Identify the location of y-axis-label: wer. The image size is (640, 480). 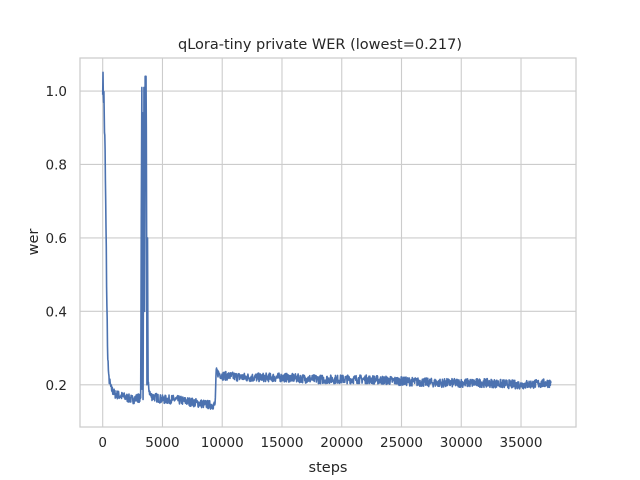
(34, 242).